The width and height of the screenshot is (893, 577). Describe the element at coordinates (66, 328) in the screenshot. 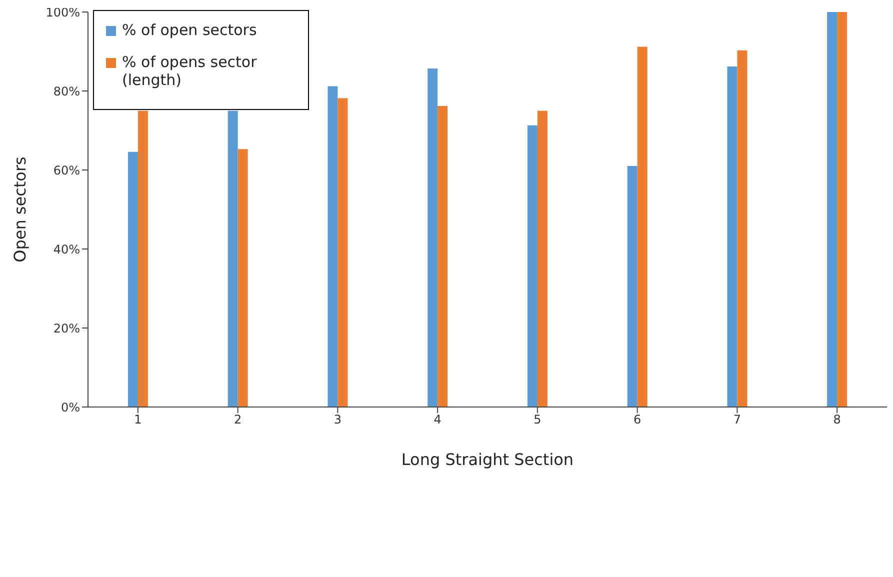

I see `y-tick-label: 20%` at that location.